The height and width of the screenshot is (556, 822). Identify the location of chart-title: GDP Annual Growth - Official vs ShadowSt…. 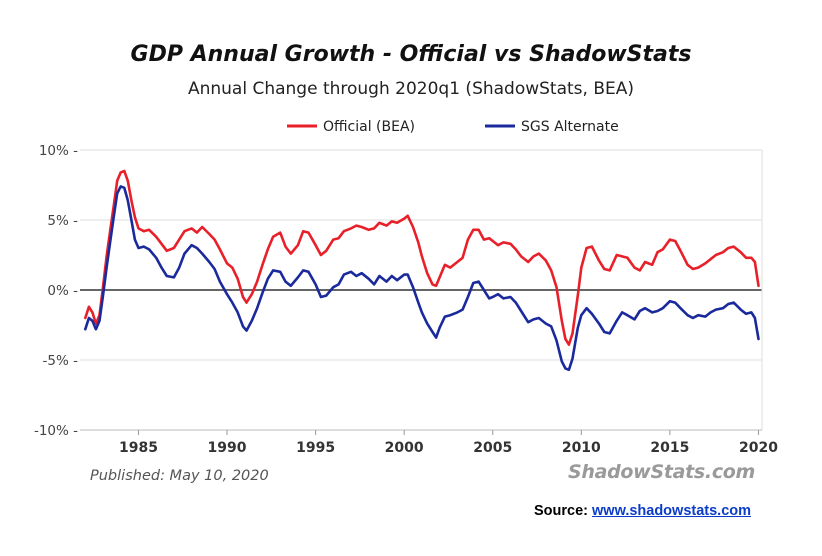
(411, 54).